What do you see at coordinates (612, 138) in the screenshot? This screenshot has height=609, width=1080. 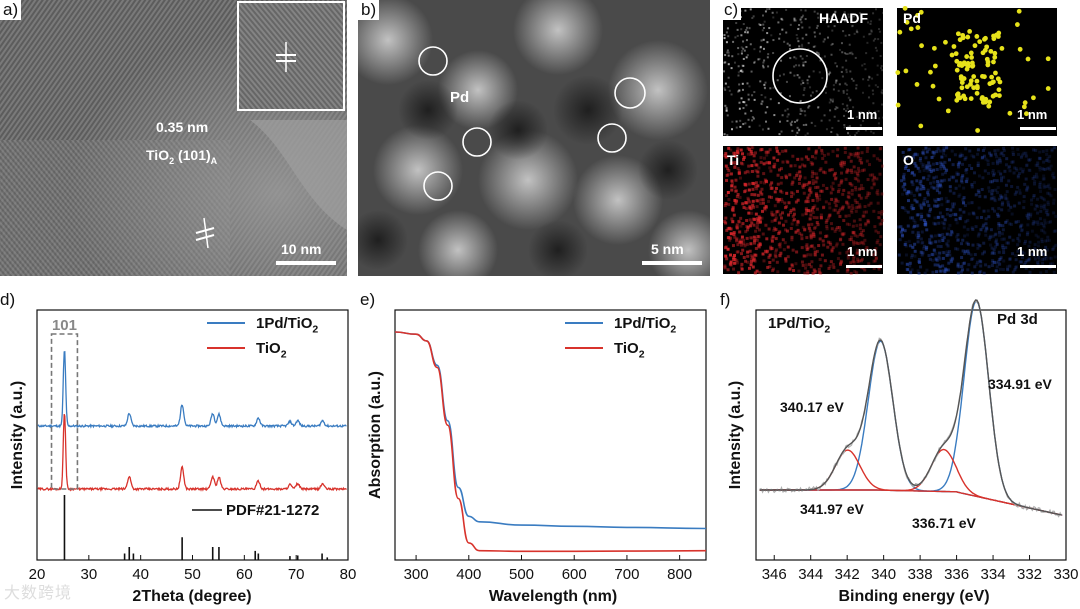 I see `pd-particle-circle` at bounding box center [612, 138].